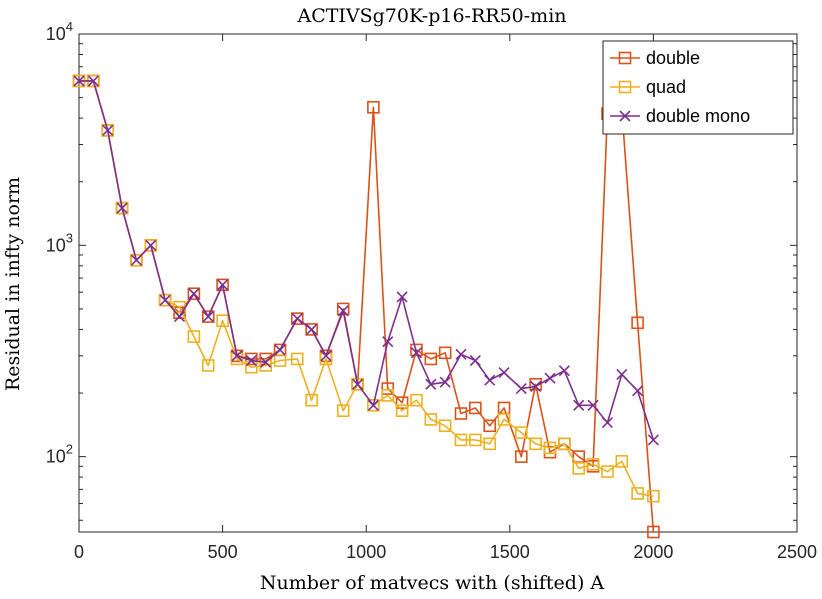  Describe the element at coordinates (625, 58) in the screenshot. I see `legend-marker-double` at that location.